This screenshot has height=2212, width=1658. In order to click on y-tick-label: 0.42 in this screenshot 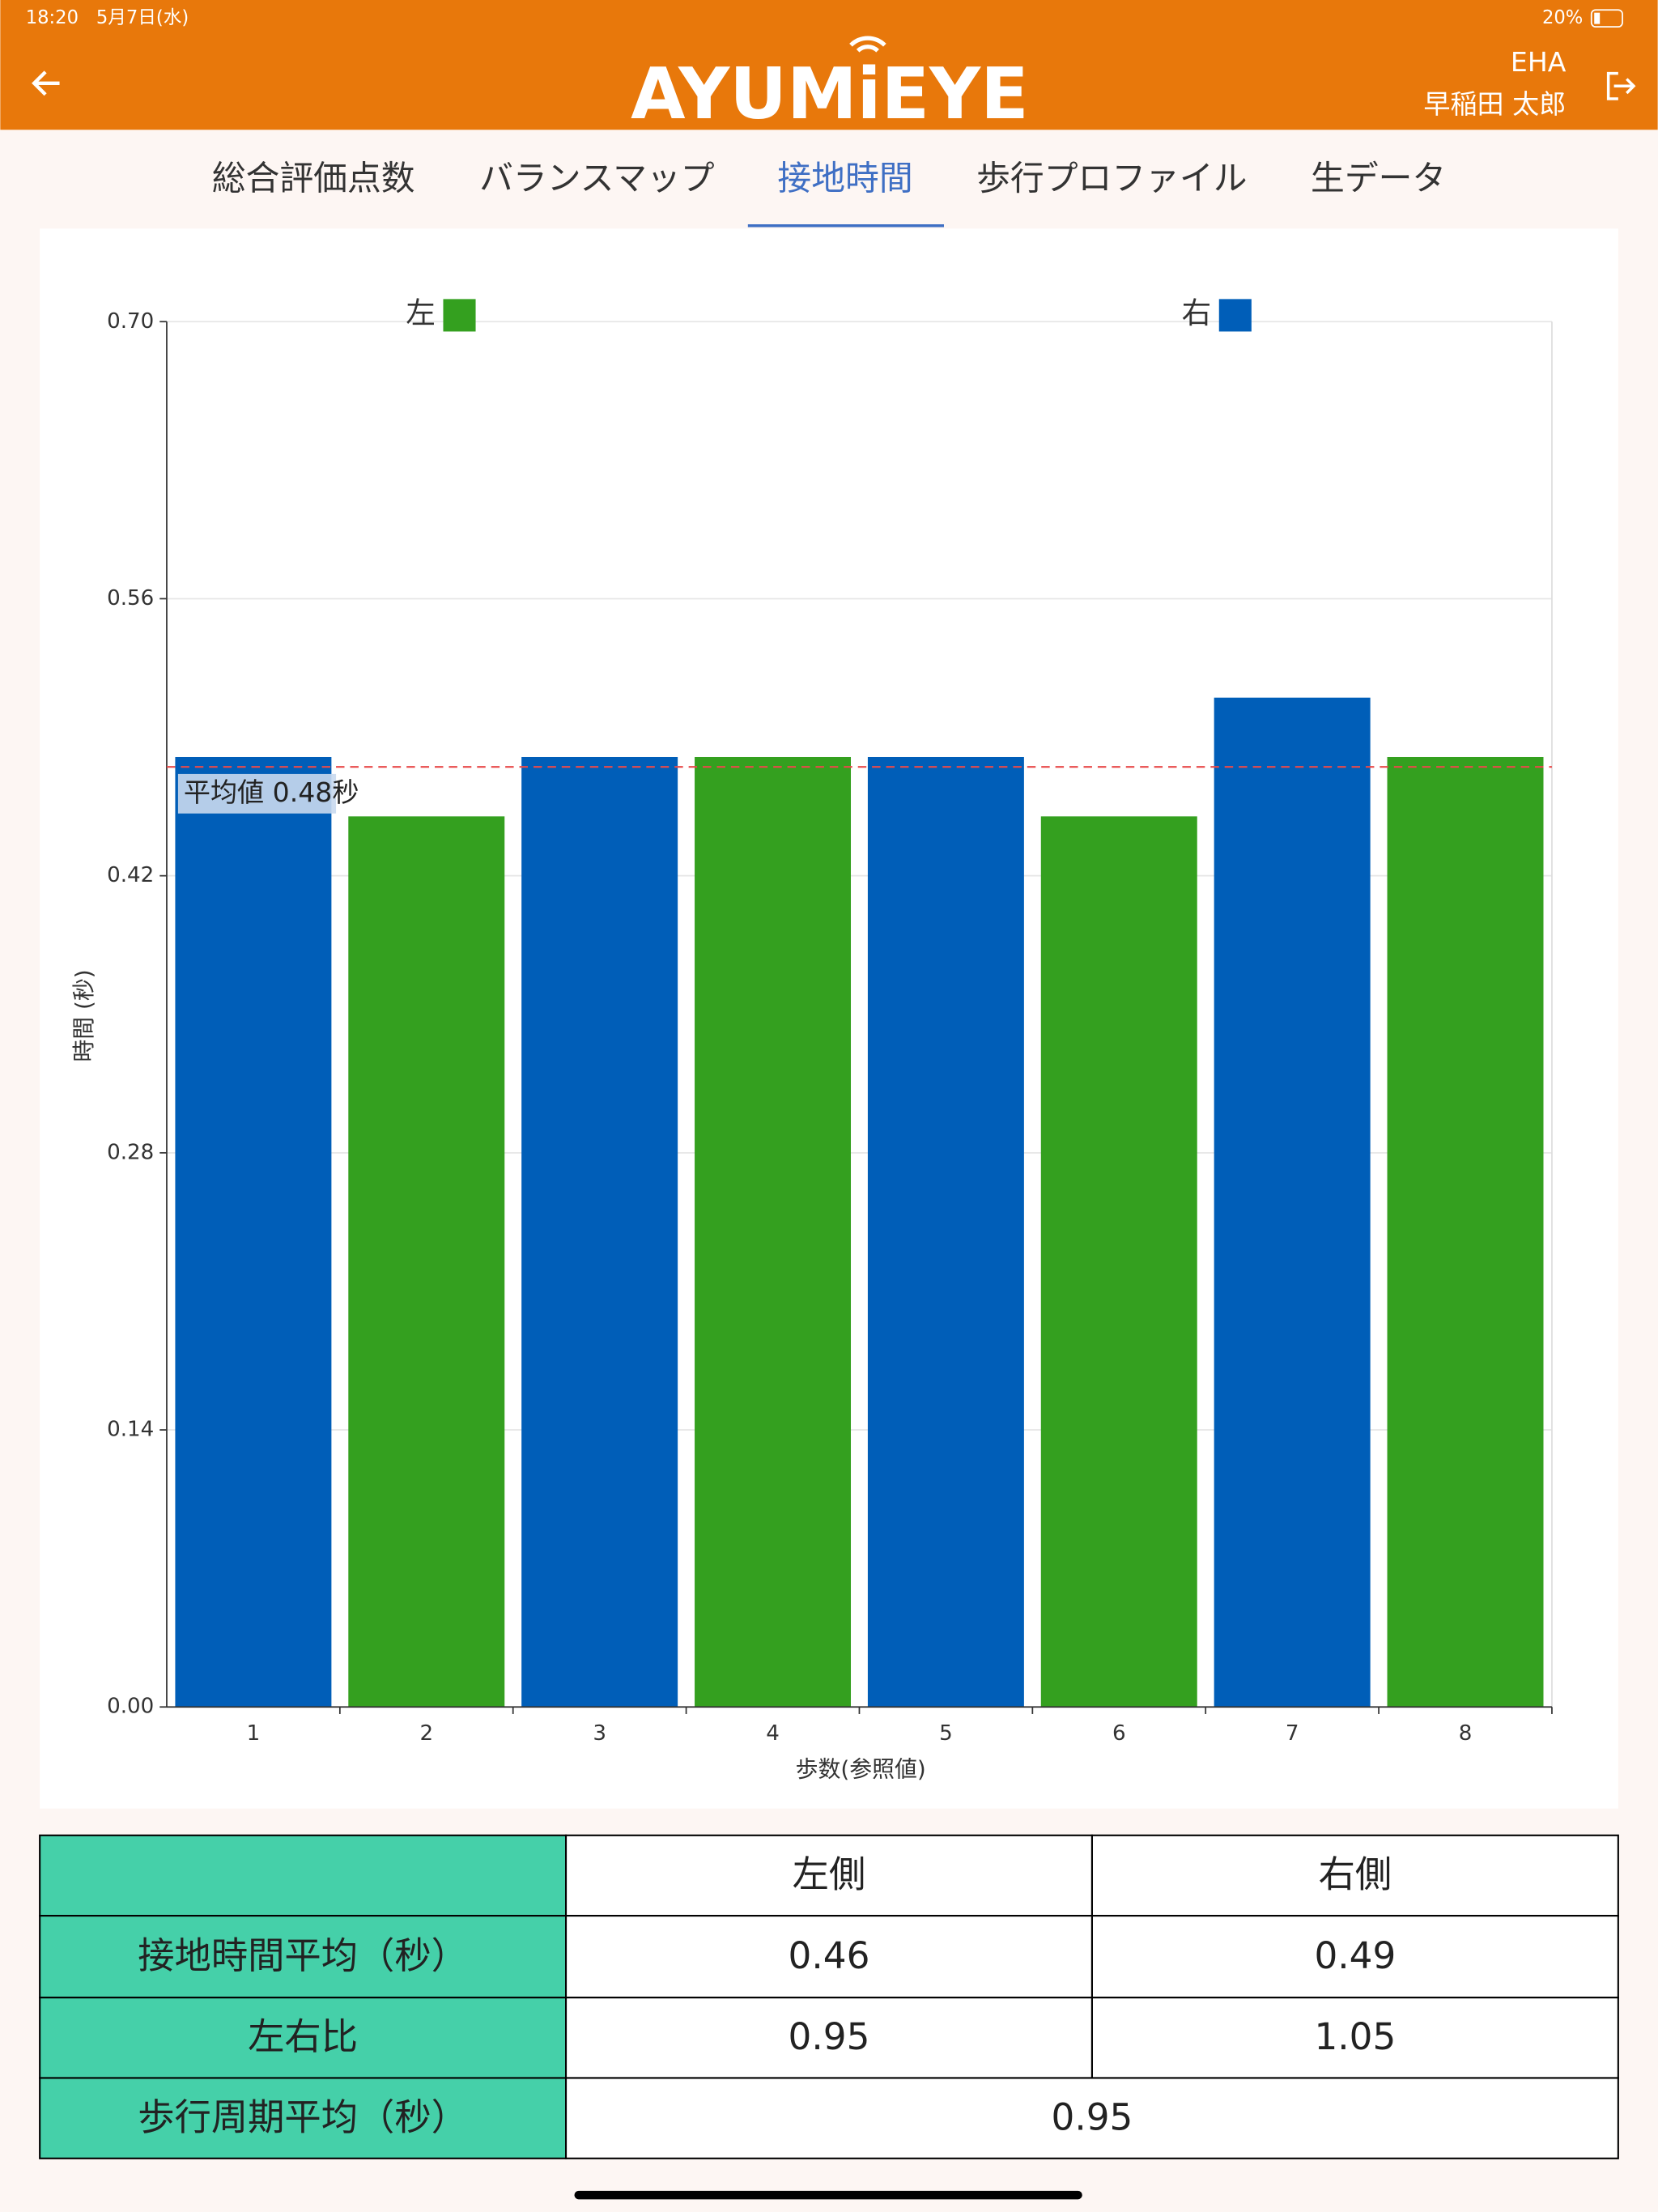, I will do `click(130, 875)`.